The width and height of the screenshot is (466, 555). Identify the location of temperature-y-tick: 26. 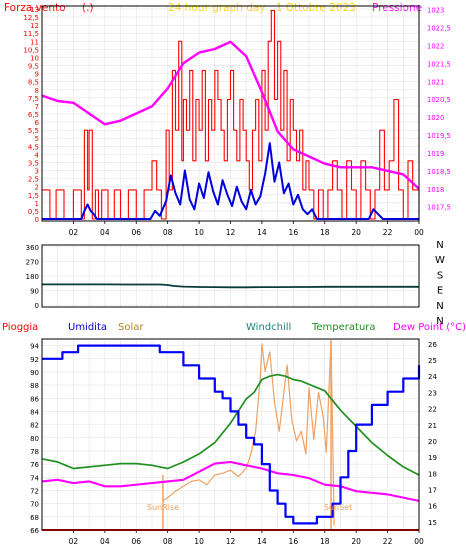
(432, 345).